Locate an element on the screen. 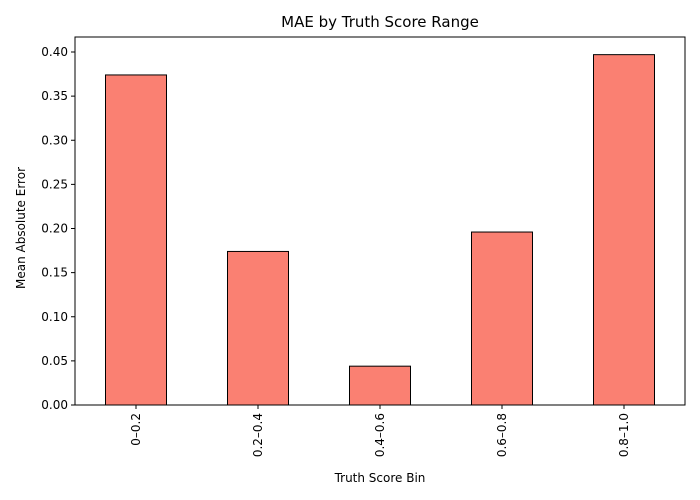 This screenshot has height=500, width=700. y-axis-label: Mean Absolute Error is located at coordinates (21, 228).